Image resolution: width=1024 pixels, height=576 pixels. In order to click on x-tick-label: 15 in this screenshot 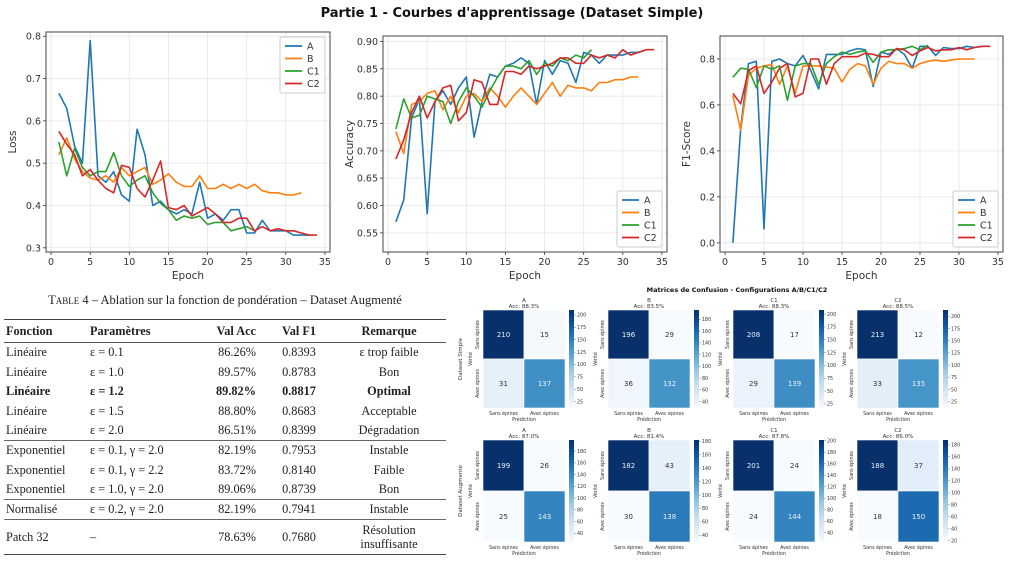, I will do `click(505, 262)`.